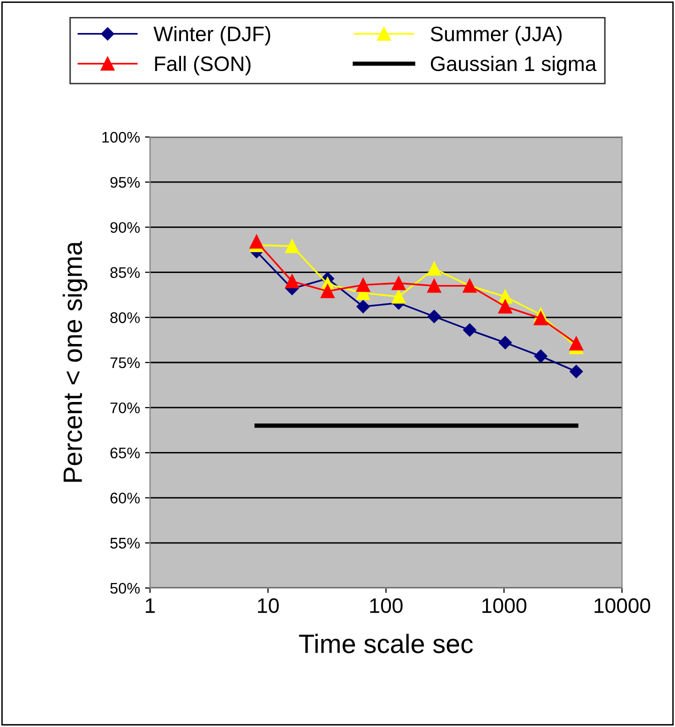 This screenshot has height=727, width=675. Describe the element at coordinates (121, 137) in the screenshot. I see `y-tick-label: 100%` at that location.